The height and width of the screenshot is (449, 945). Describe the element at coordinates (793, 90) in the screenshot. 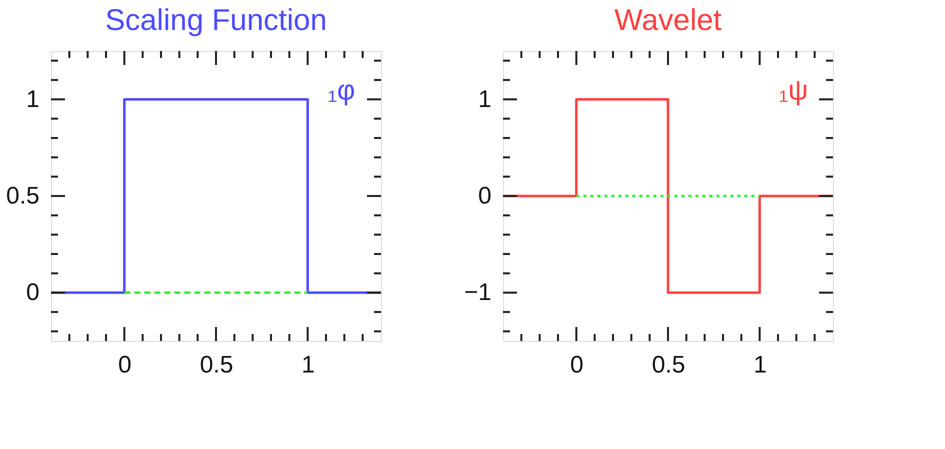

I see `text: ₁ψ` at that location.